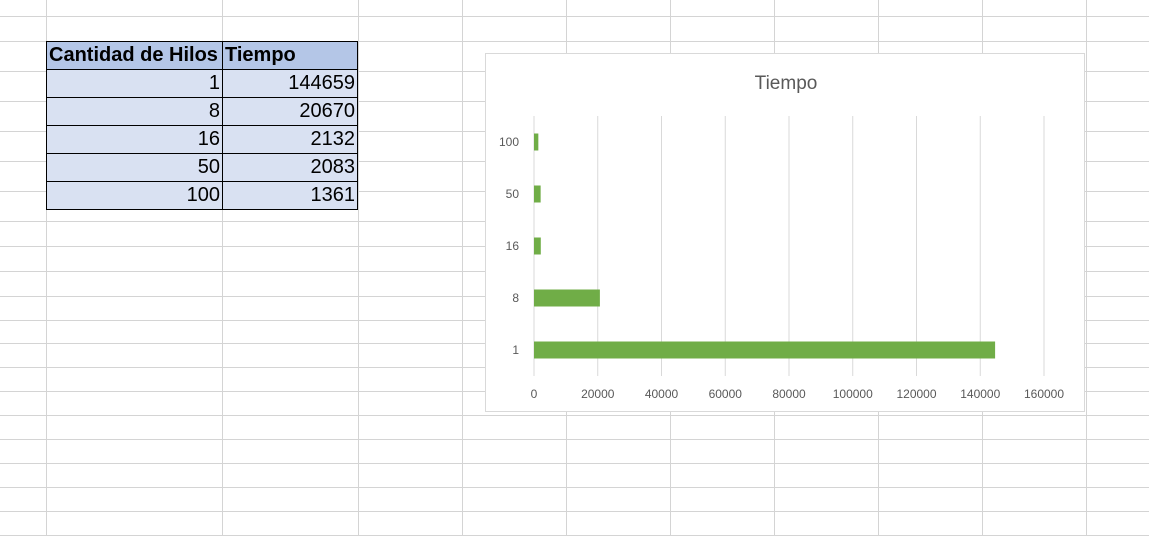 This screenshot has width=1149, height=536. Describe the element at coordinates (134, 139) in the screenshot. I see `cell-hilos: 16` at that location.